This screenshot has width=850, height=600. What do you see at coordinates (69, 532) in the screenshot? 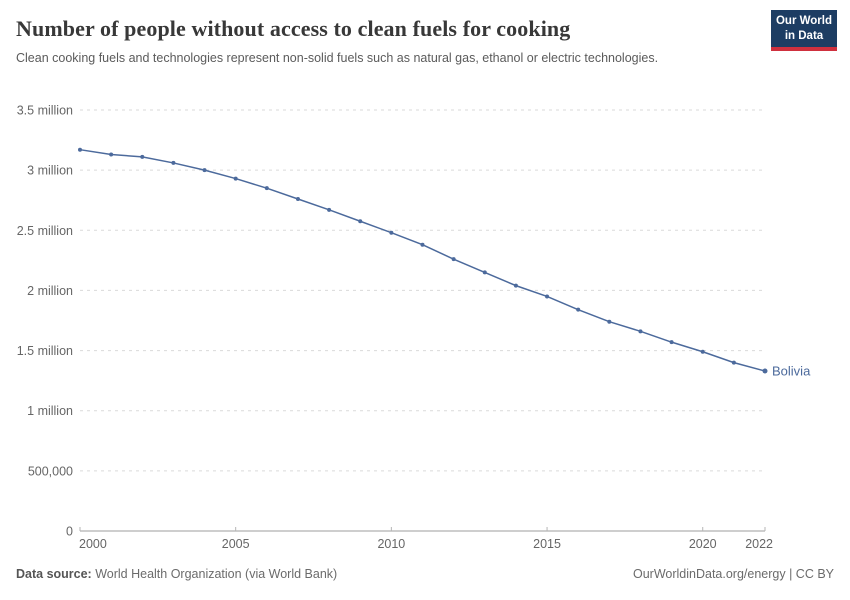
I see `y-axis-tick-label: 0` at bounding box center [69, 532].